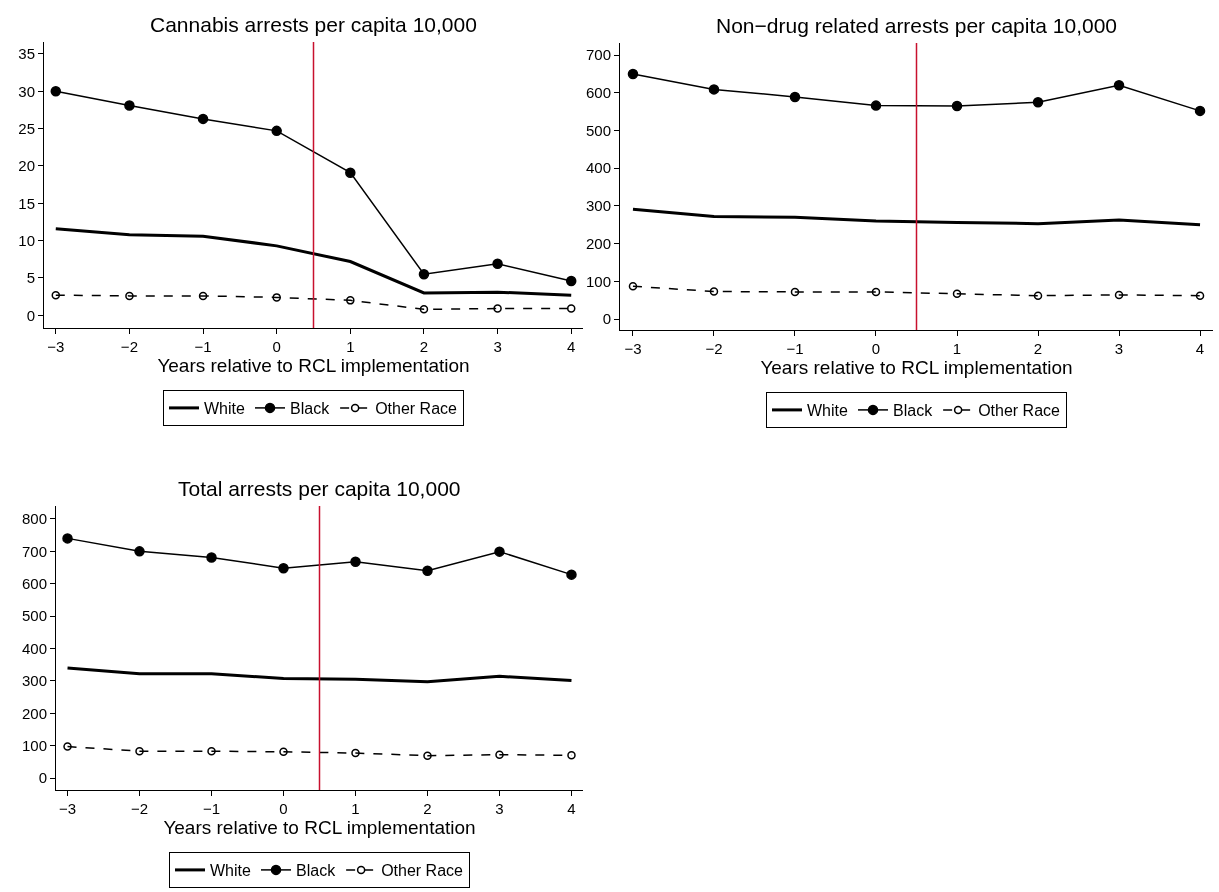 This screenshot has height=892, width=1219. I want to click on y-tick-label: 800, so click(34, 519).